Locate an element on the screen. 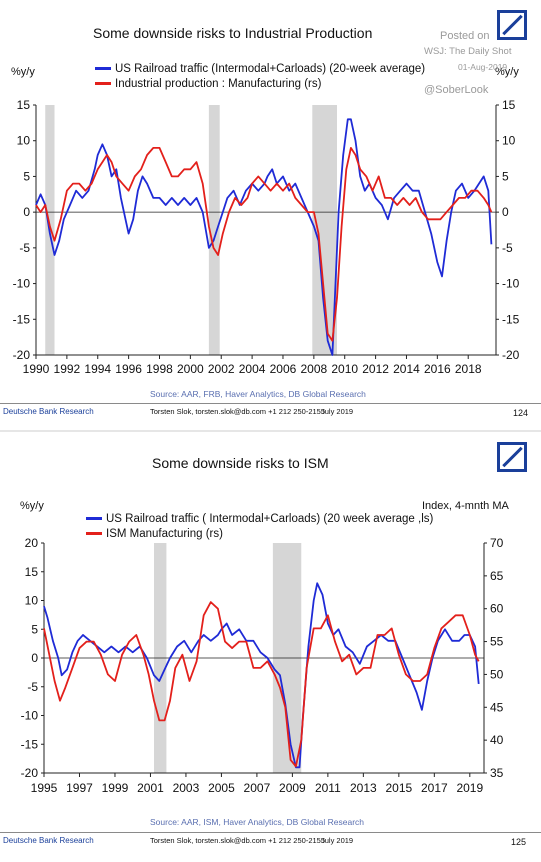  x-tick-label: 1996 is located at coordinates (128, 369).